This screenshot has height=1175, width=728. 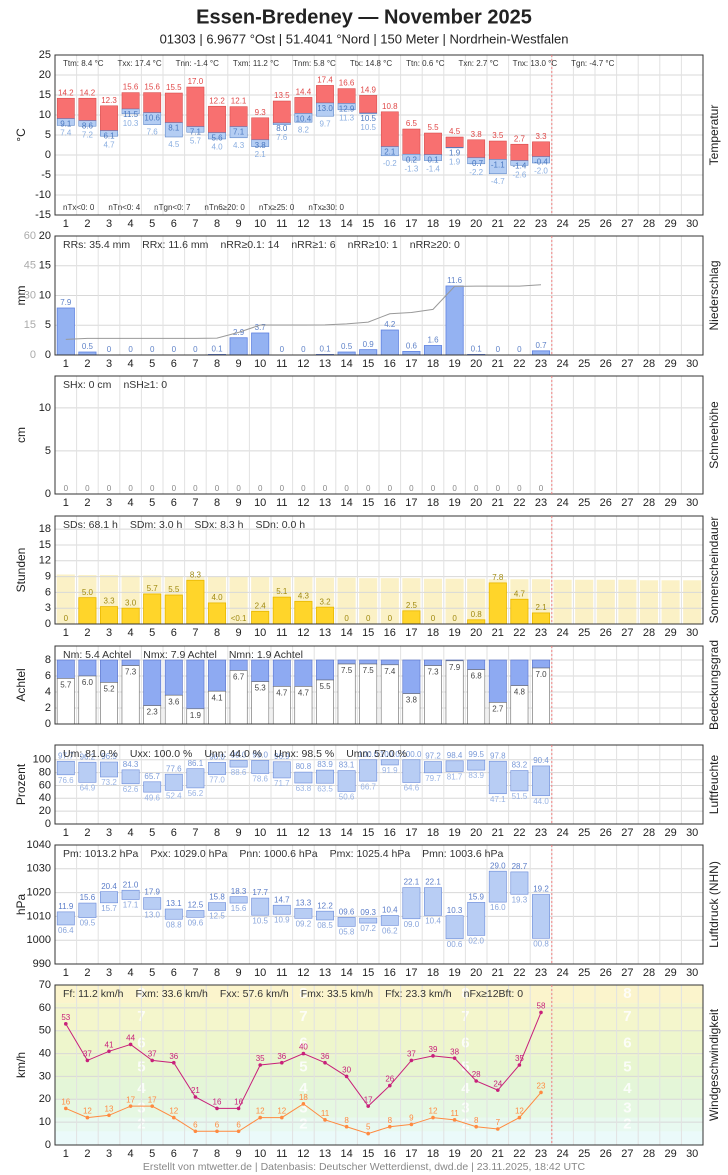 I want to click on min-label: 00.8, so click(x=541, y=943).